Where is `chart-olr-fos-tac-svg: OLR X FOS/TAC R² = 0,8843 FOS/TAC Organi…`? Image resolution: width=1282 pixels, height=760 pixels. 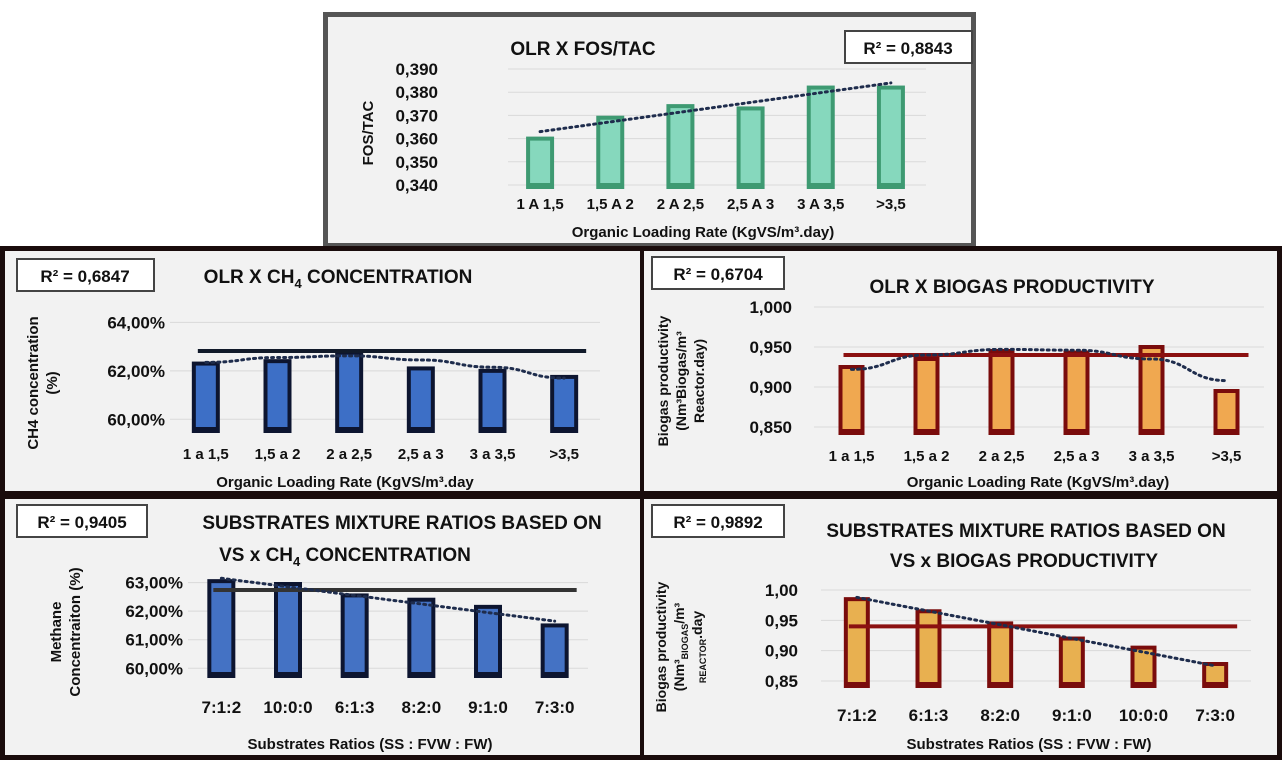 chart-olr-fos-tac-svg: OLR X FOS/TAC R² = 0,8843 FOS/TAC Organi… is located at coordinates (666, 135).